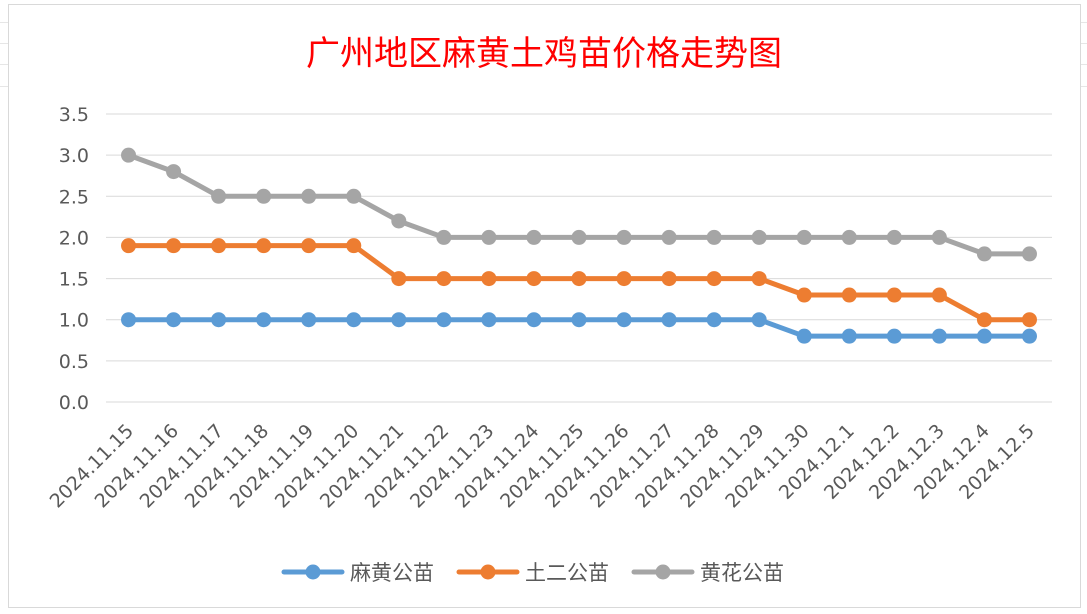 The height and width of the screenshot is (614, 1087). Describe the element at coordinates (74, 238) in the screenshot. I see `y-tick-label: 2.0` at that location.